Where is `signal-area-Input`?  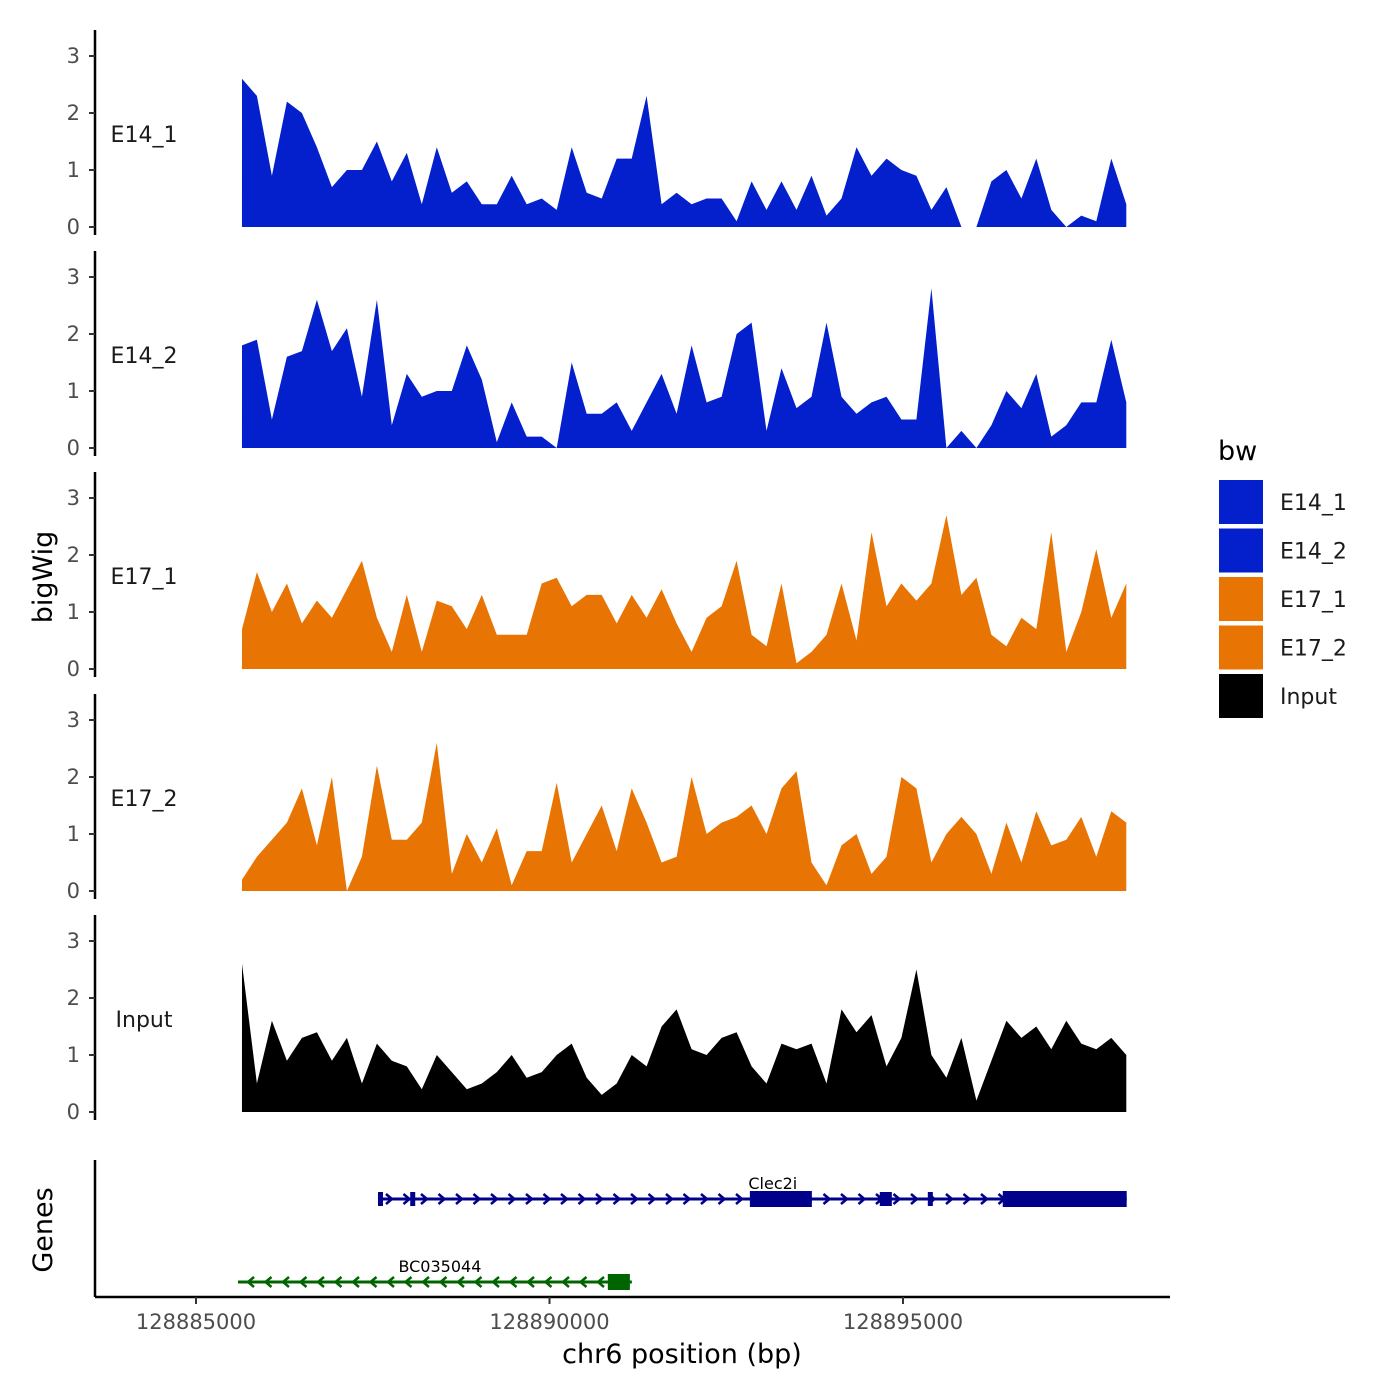
signal-area-Input is located at coordinates (684, 1037).